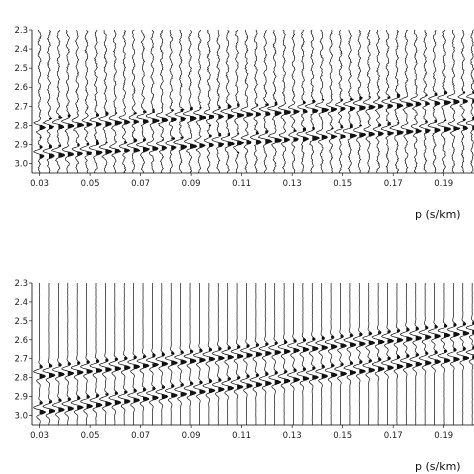 This screenshot has width=474, height=474. I want to click on x-tick-label: 0.19, so click(443, 436).